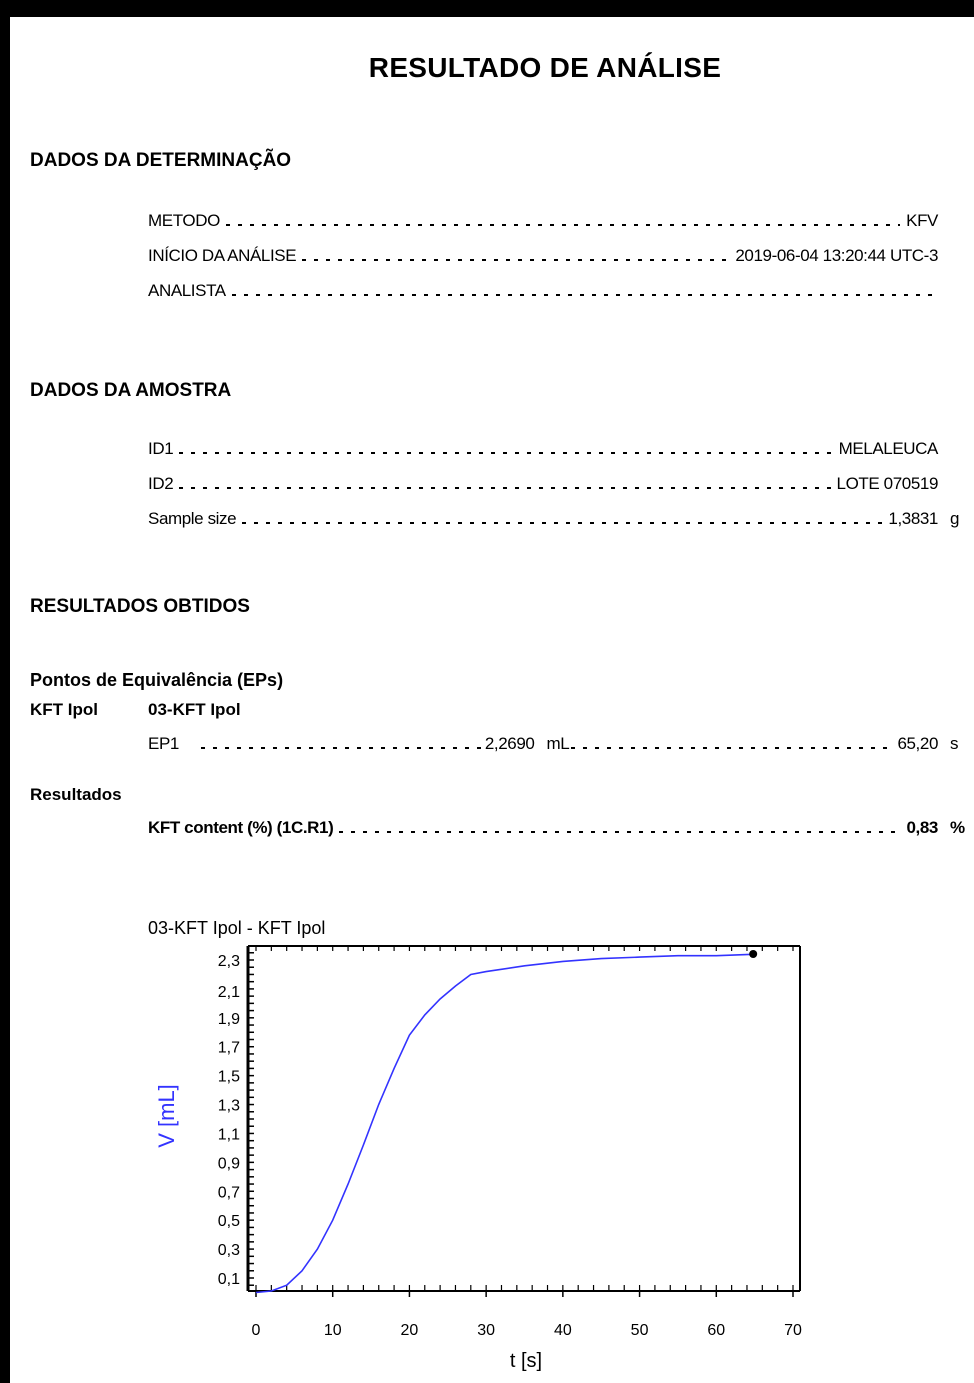 This screenshot has height=1383, width=974. Describe the element at coordinates (543, 516) in the screenshot. I see `row-sample-size: Sample size 1,3831` at that location.